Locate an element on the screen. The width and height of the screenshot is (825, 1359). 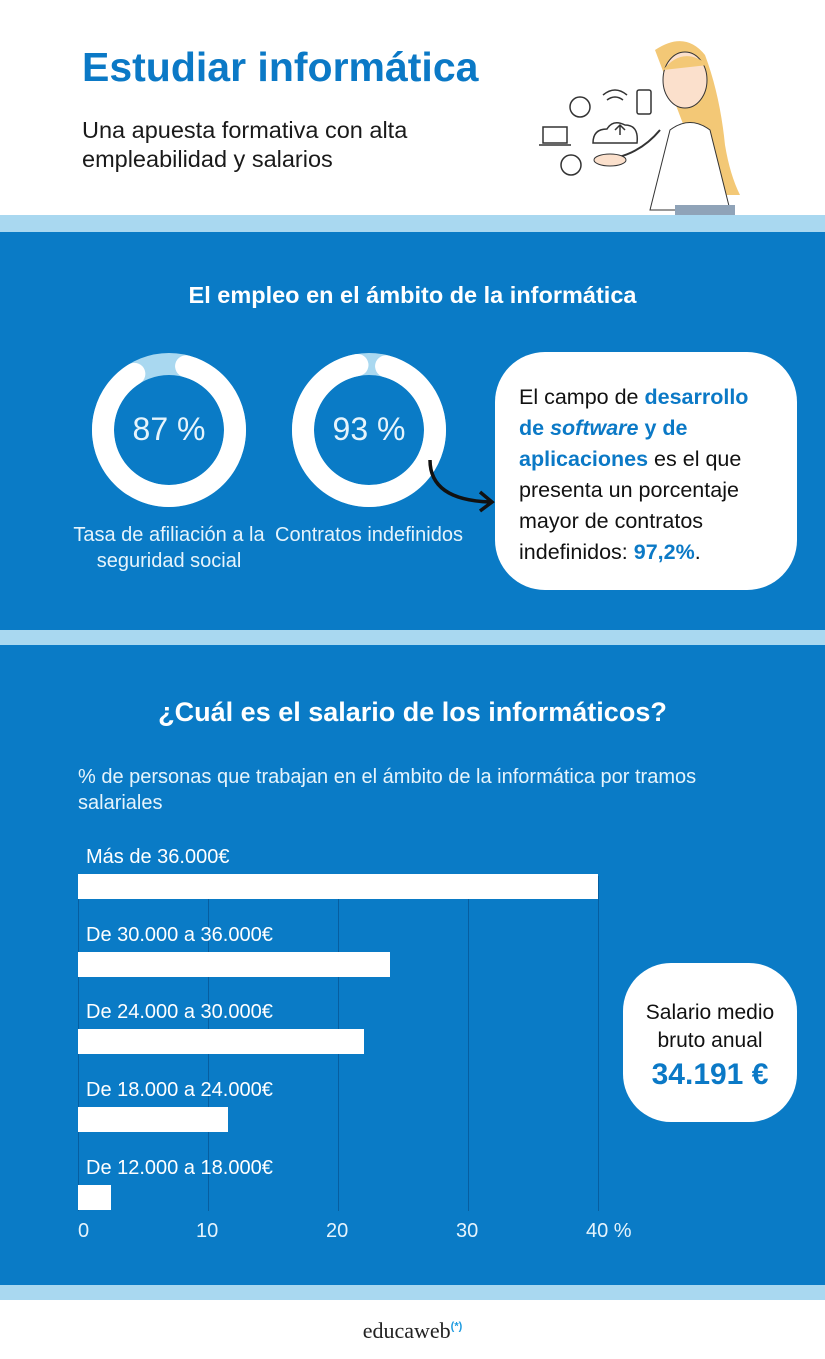
logo-text: educaweb is located at coordinates (406, 1330).